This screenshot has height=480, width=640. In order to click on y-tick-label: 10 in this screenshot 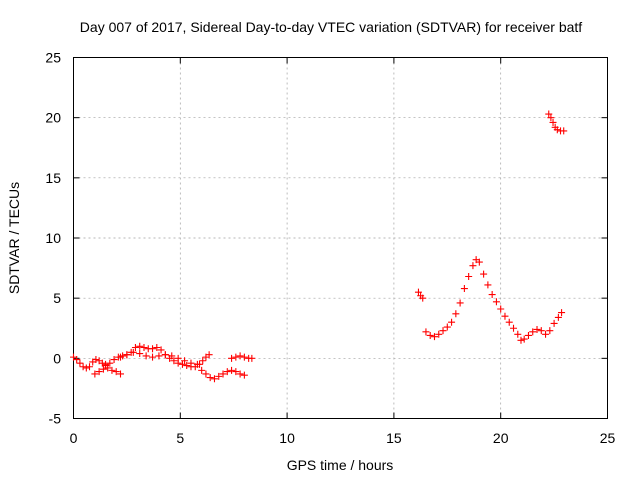, I will do `click(53, 238)`.